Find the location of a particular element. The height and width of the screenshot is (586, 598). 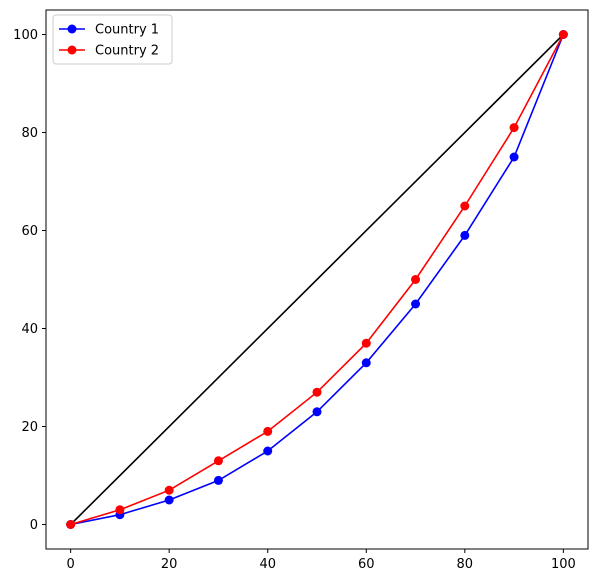

y-axis: 0 20 40 60 80 100 is located at coordinates (29, 280).